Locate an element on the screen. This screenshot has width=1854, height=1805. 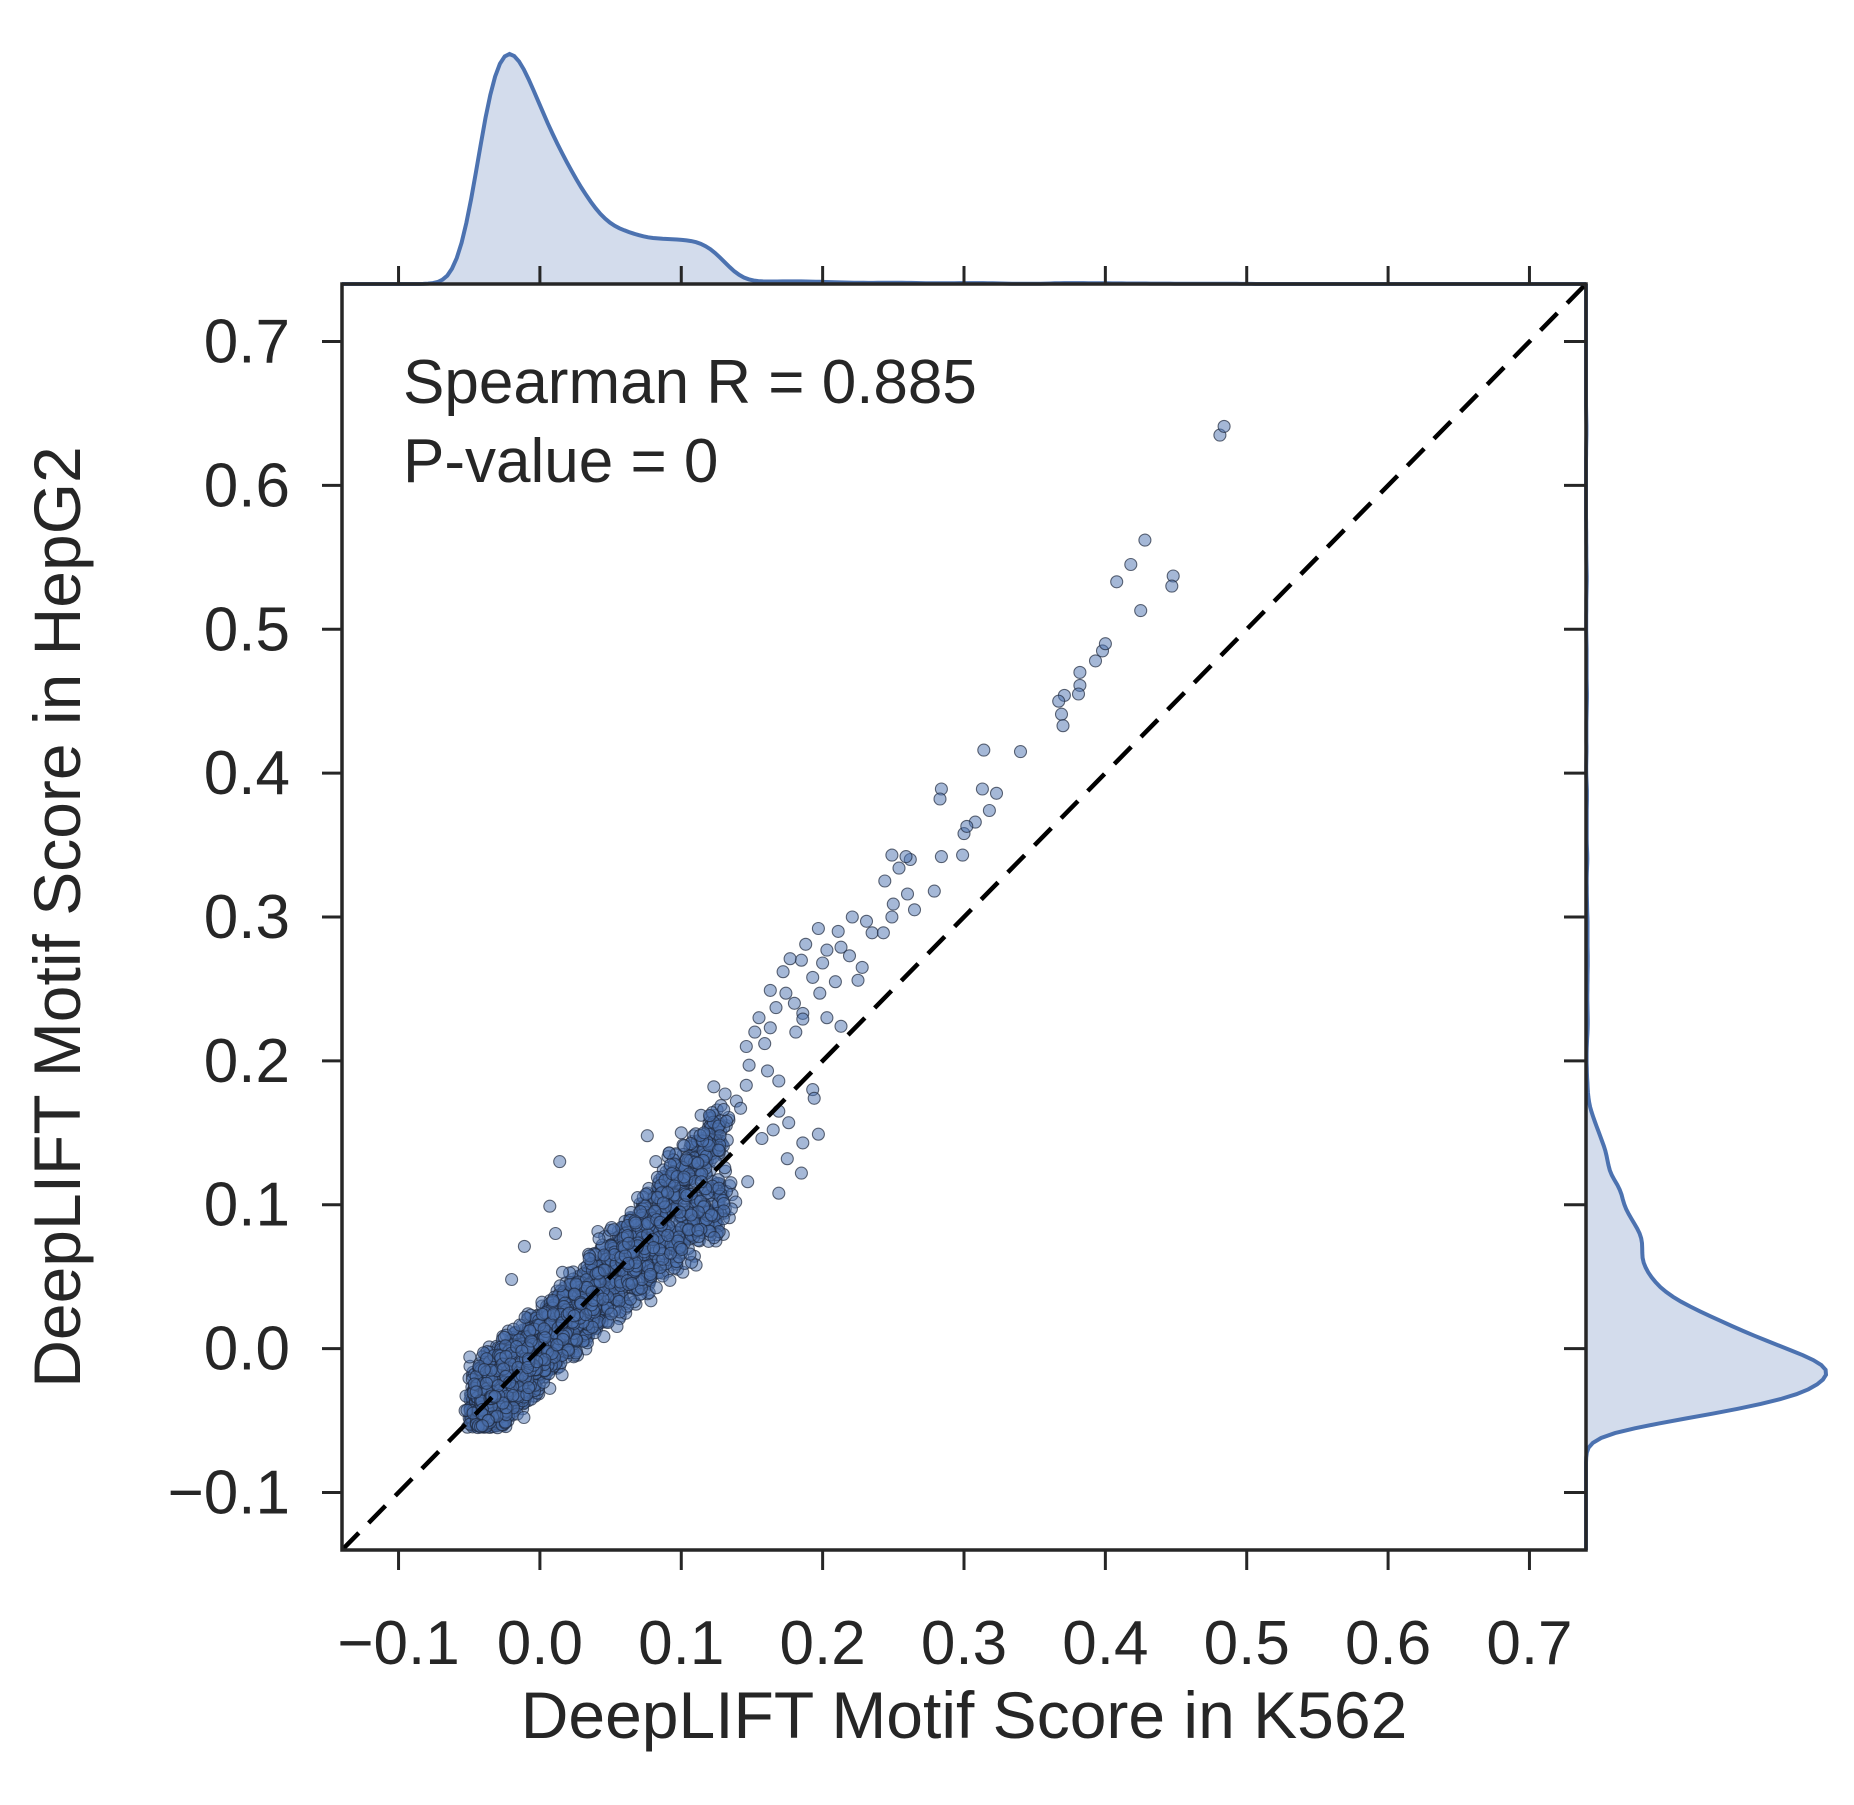
right-kde-fill is located at coordinates (1706, 917).